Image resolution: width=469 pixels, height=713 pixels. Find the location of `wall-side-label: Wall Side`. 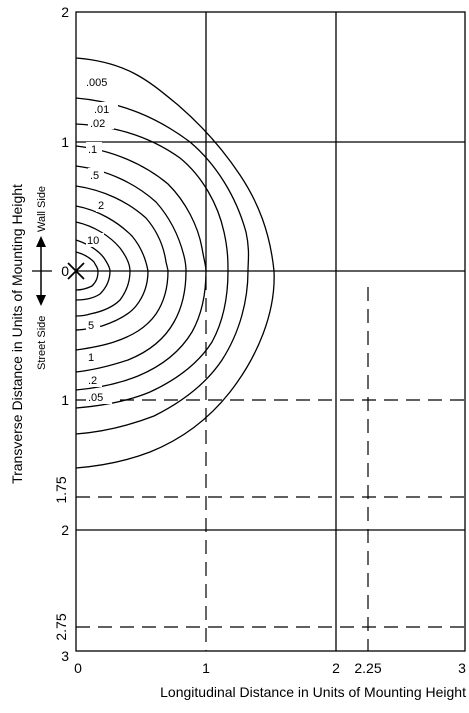

wall-side-label: Wall Side is located at coordinates (42, 209).